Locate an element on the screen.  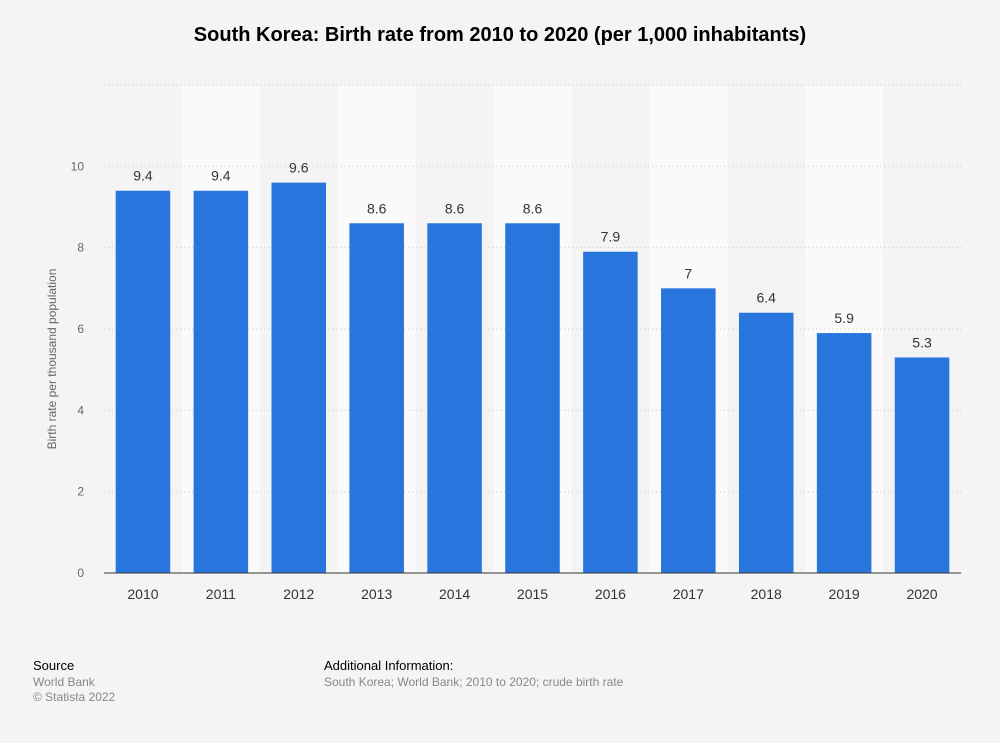
x-tick-label: 2019 is located at coordinates (844, 594).